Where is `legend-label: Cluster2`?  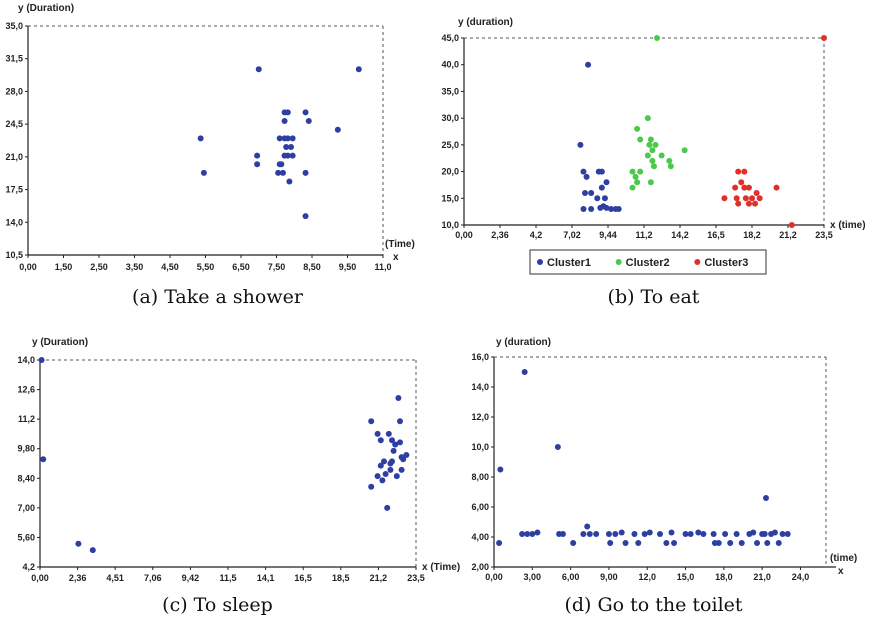
legend-label: Cluster2 is located at coordinates (648, 263).